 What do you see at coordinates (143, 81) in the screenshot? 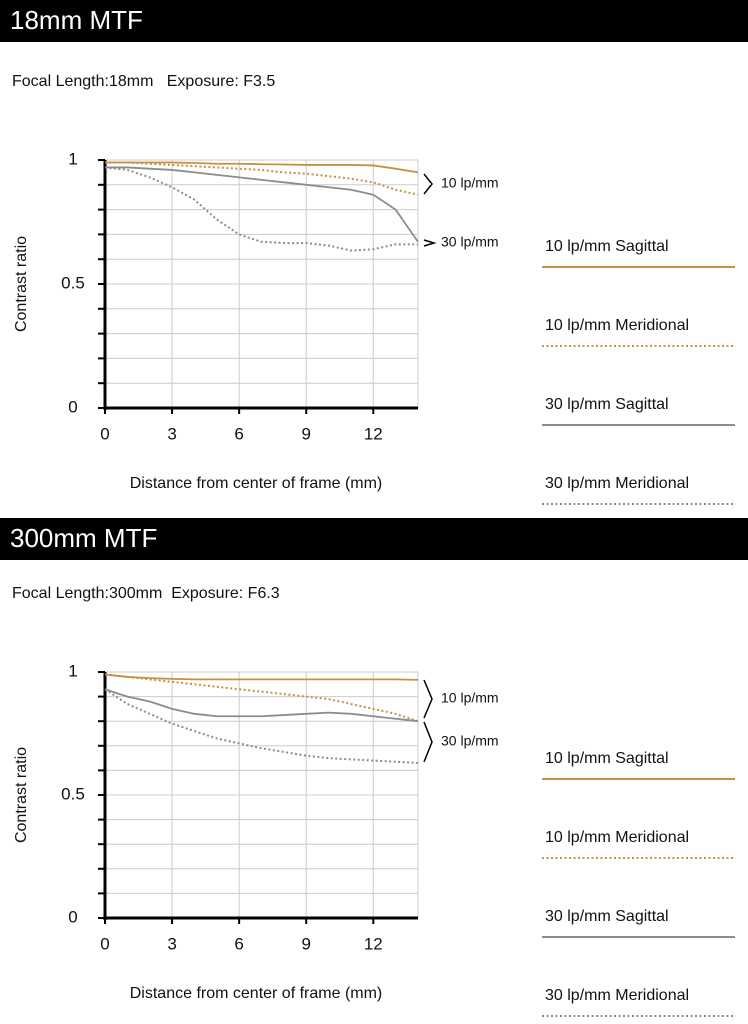
I see `subtitle: Focal Length:18mm Exposure: F3.5` at bounding box center [143, 81].